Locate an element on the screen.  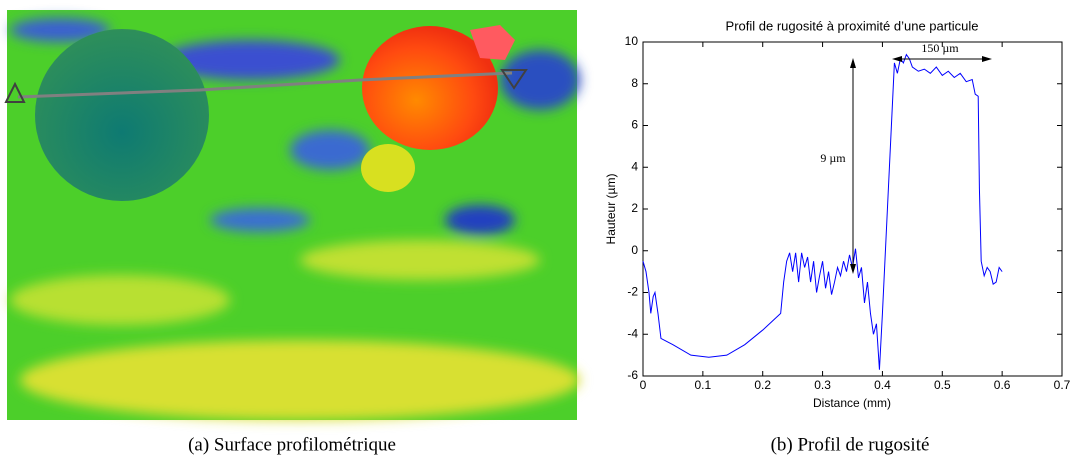
y-tick-label: 4 is located at coordinates (634, 166).